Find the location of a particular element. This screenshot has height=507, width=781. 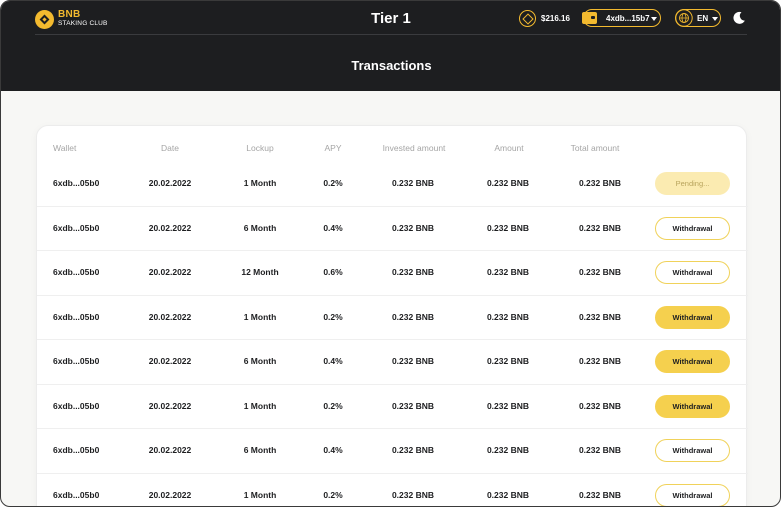

language-dropdown: EN is located at coordinates (698, 18).